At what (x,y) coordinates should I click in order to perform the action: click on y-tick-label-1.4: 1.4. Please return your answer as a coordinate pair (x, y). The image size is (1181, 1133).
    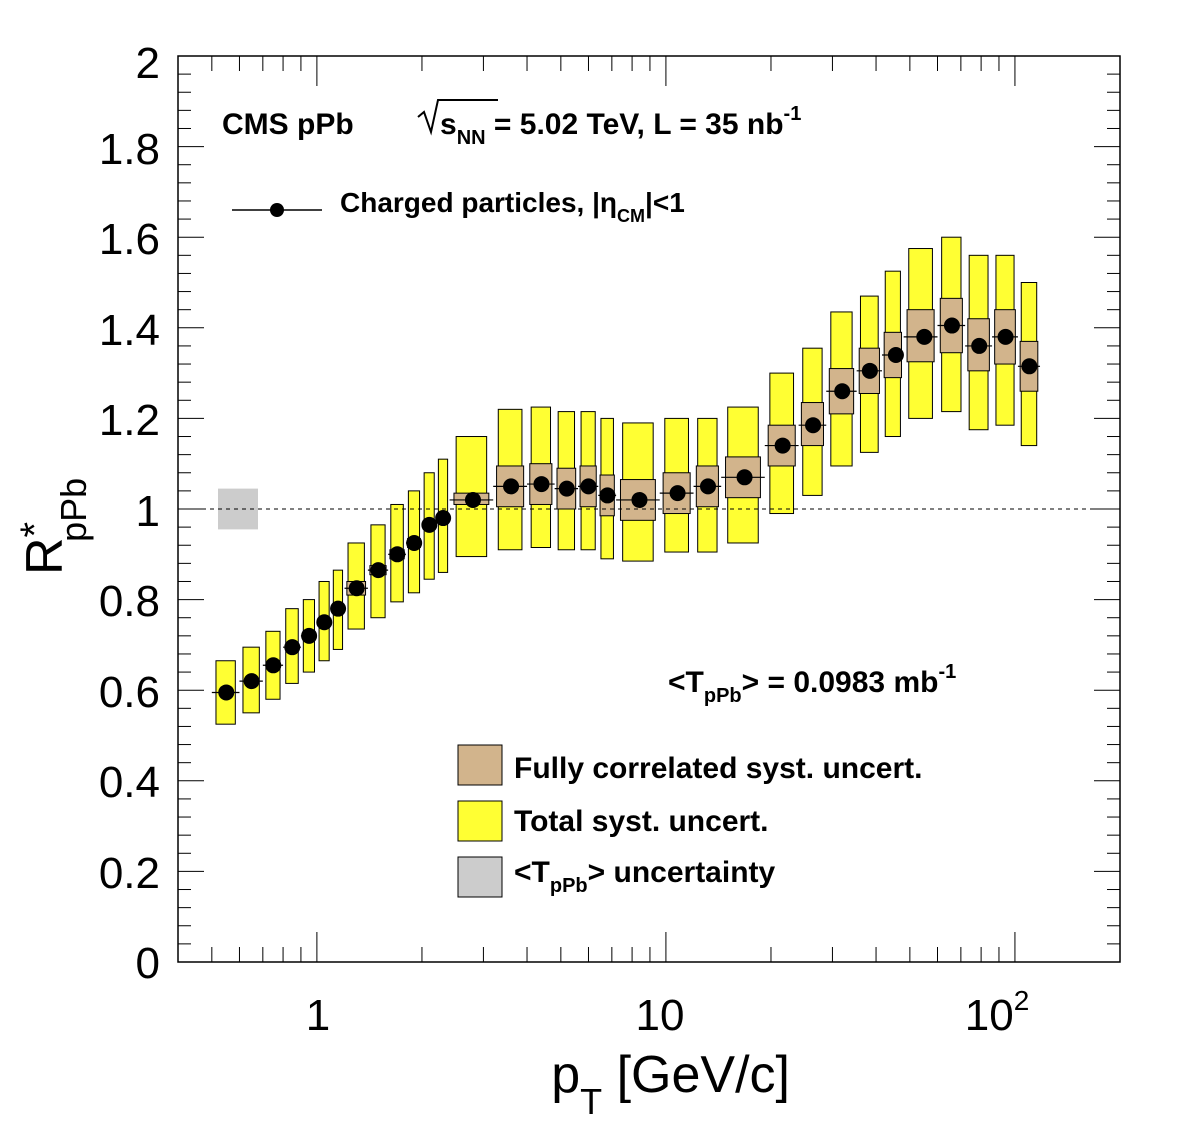
    Looking at the image, I should click on (129, 330).